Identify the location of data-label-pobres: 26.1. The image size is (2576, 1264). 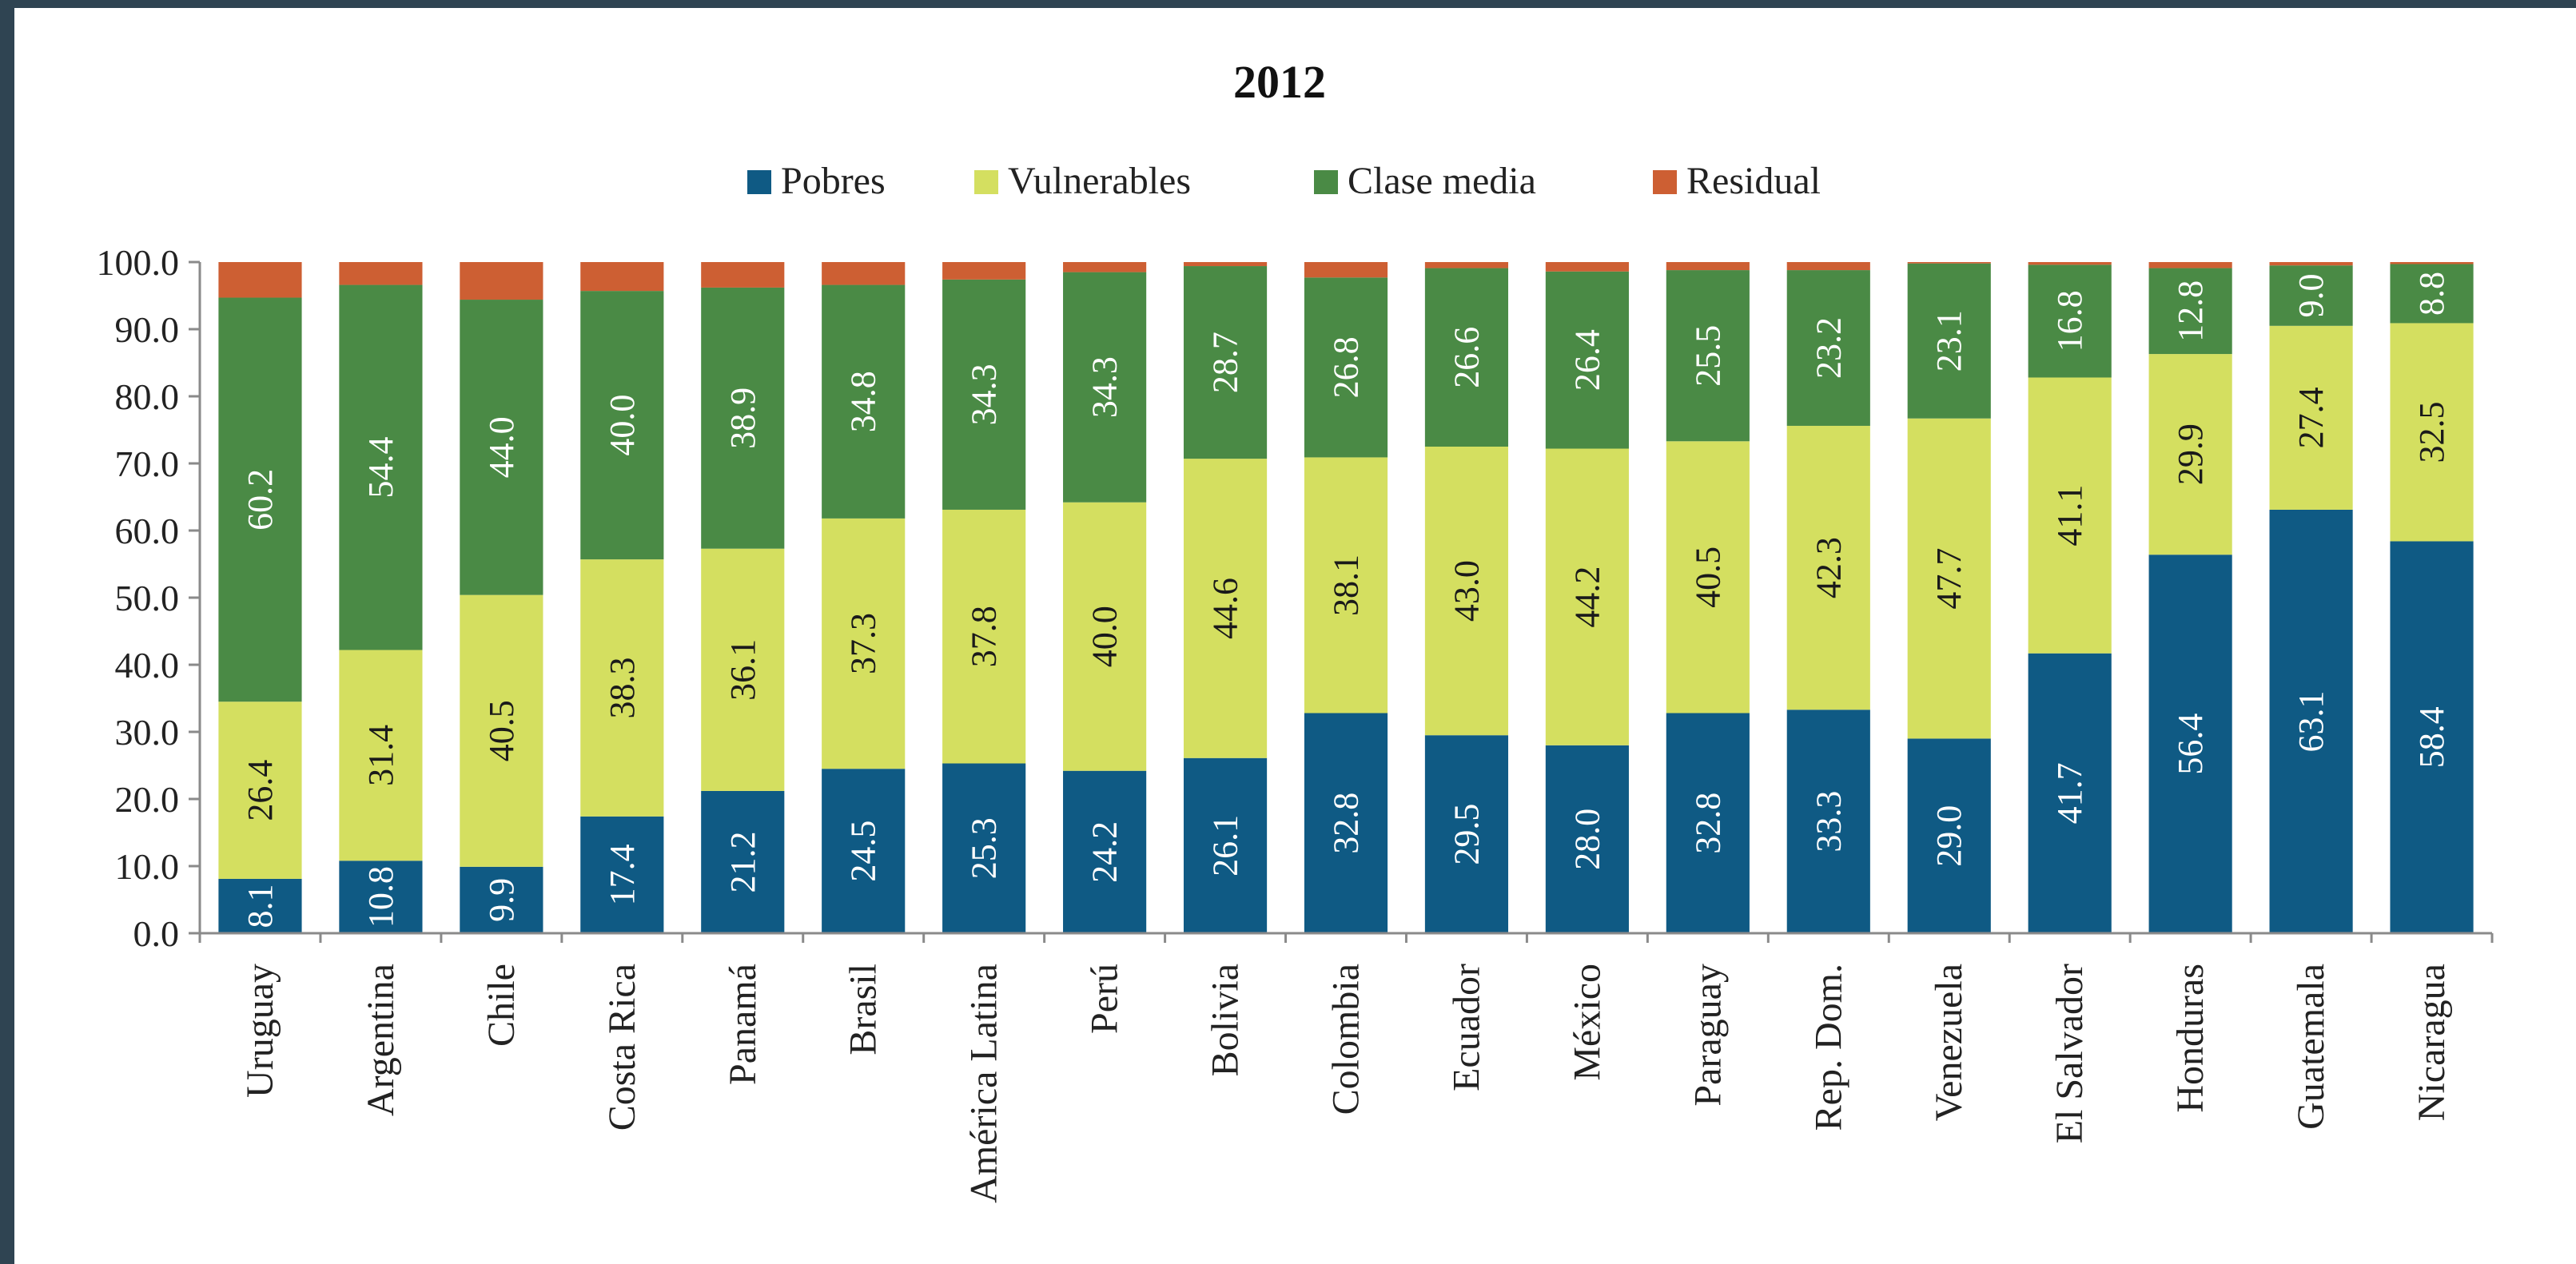
(1225, 845).